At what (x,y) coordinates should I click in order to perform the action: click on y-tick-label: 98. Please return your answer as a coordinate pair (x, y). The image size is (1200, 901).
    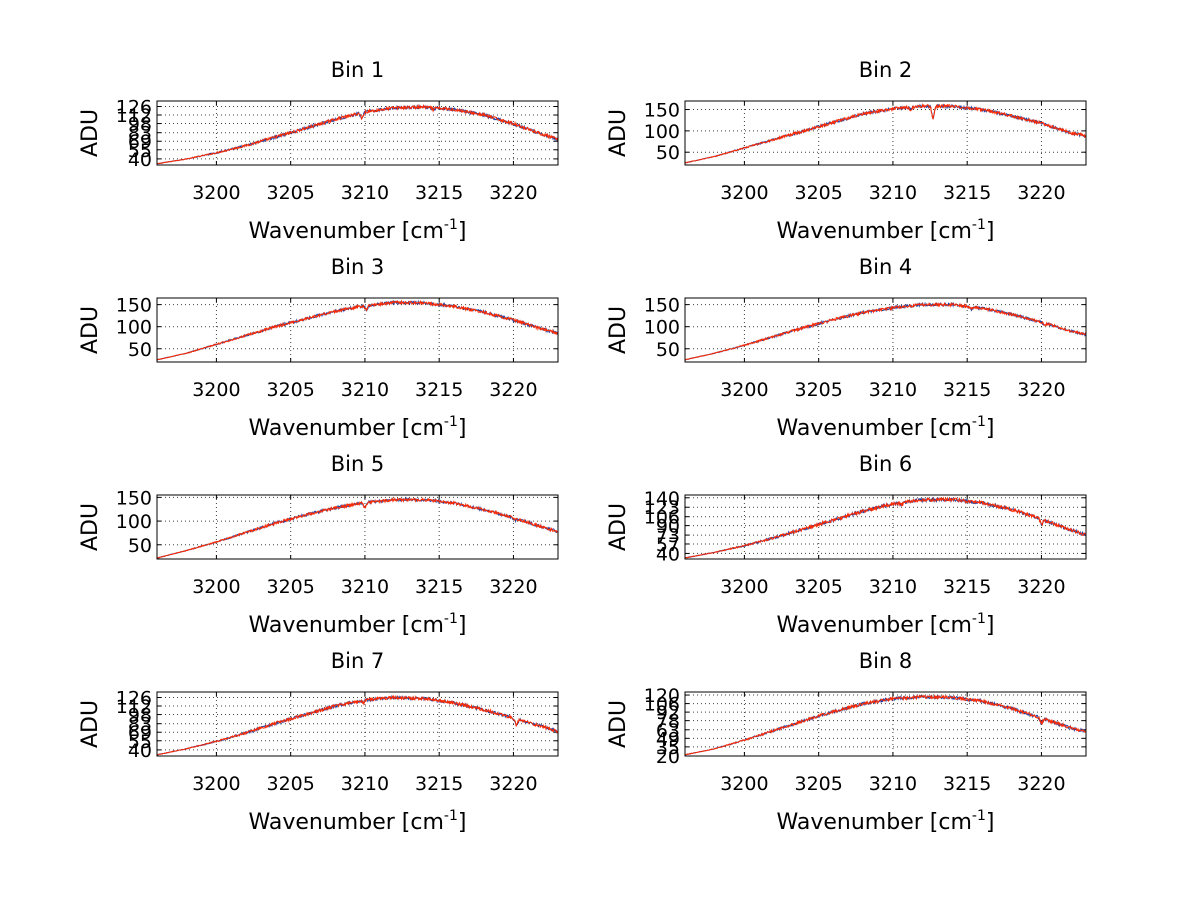
    Looking at the image, I should click on (140, 716).